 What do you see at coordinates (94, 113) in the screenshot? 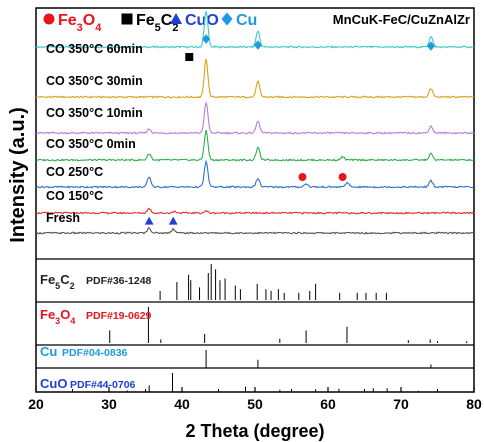
I see `series-label: CO 350°C 10min` at bounding box center [94, 113].